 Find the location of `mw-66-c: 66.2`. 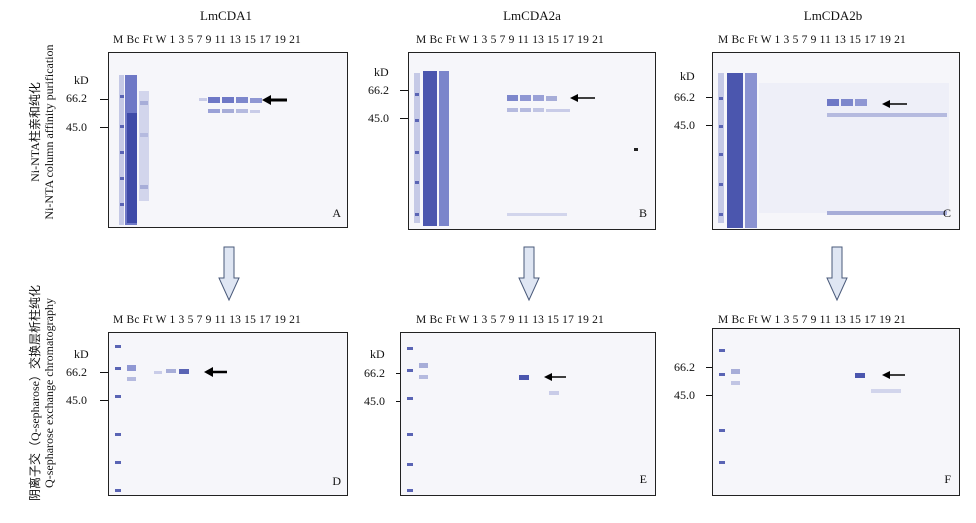

mw-66-c: 66.2 is located at coordinates (684, 97).